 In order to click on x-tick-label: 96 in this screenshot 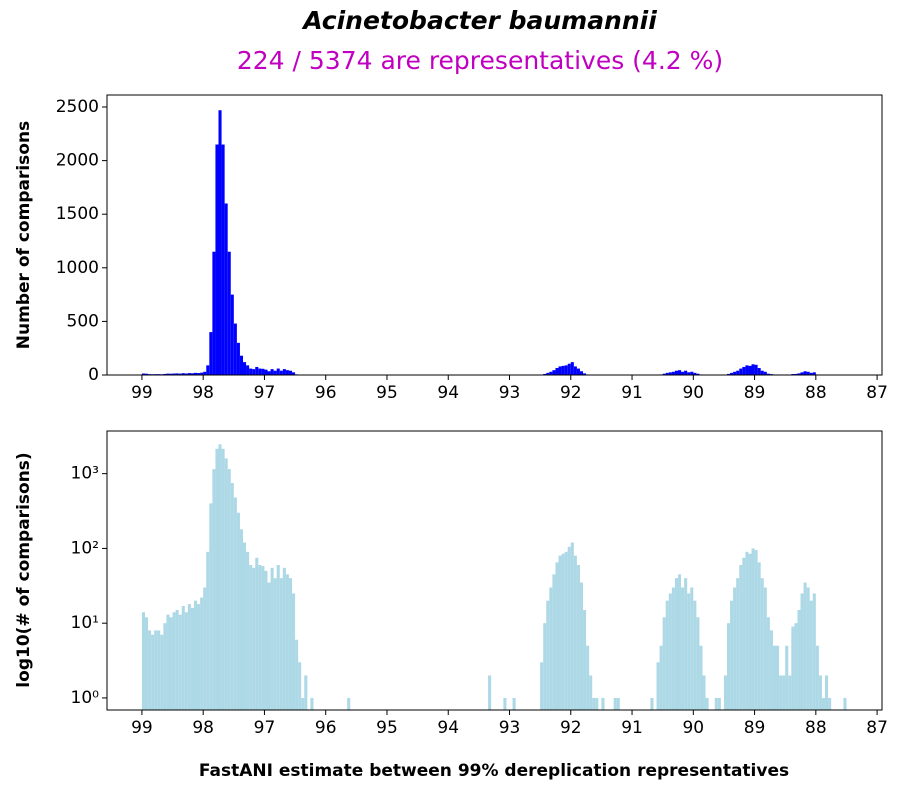, I will do `click(326, 728)`.